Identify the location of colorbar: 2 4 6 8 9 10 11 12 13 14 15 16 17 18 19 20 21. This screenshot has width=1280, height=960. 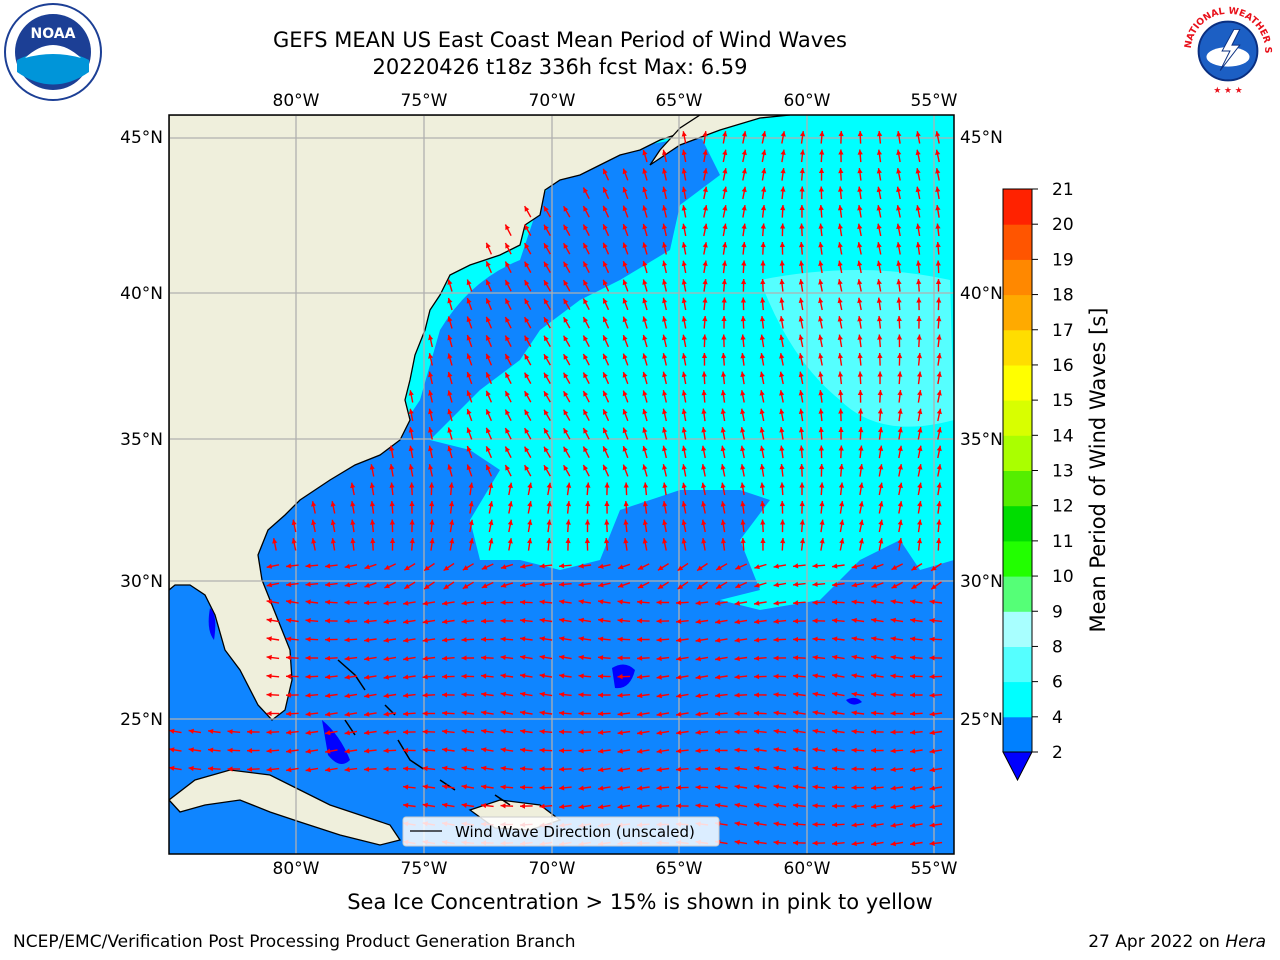
(1038, 481).